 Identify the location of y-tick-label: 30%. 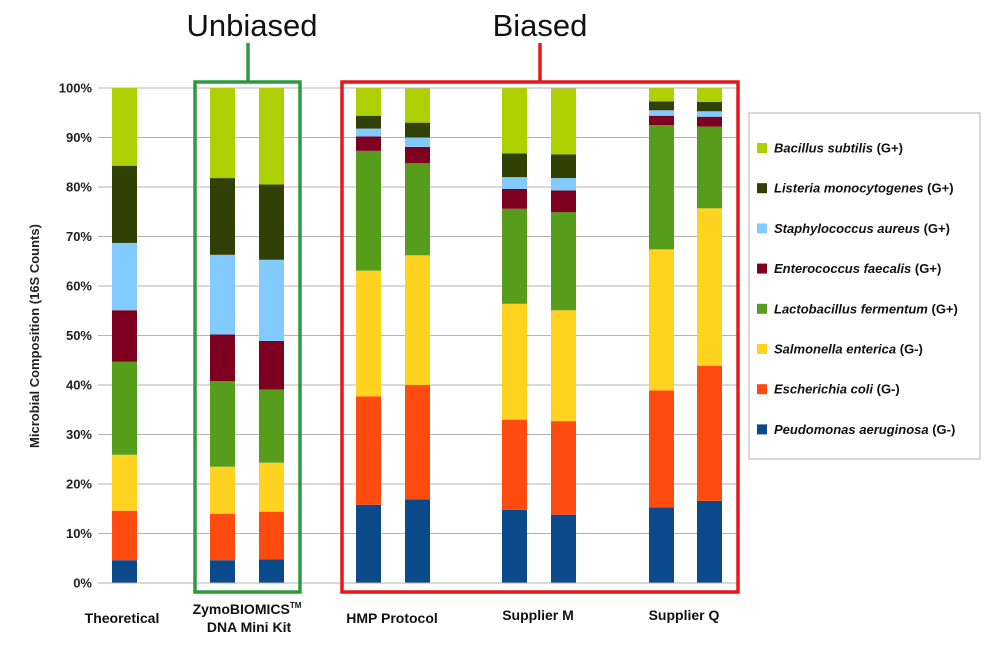
(79, 434).